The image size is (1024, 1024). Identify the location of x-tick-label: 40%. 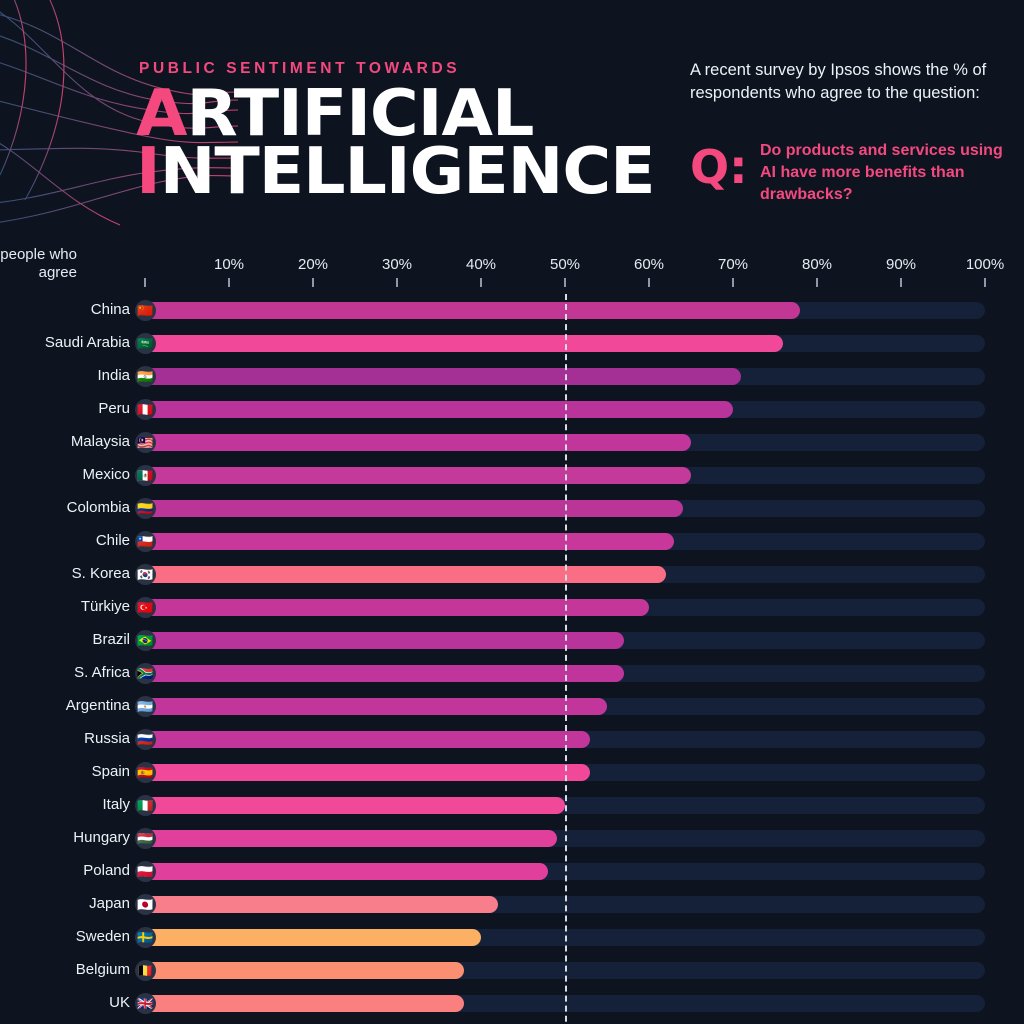
(481, 264).